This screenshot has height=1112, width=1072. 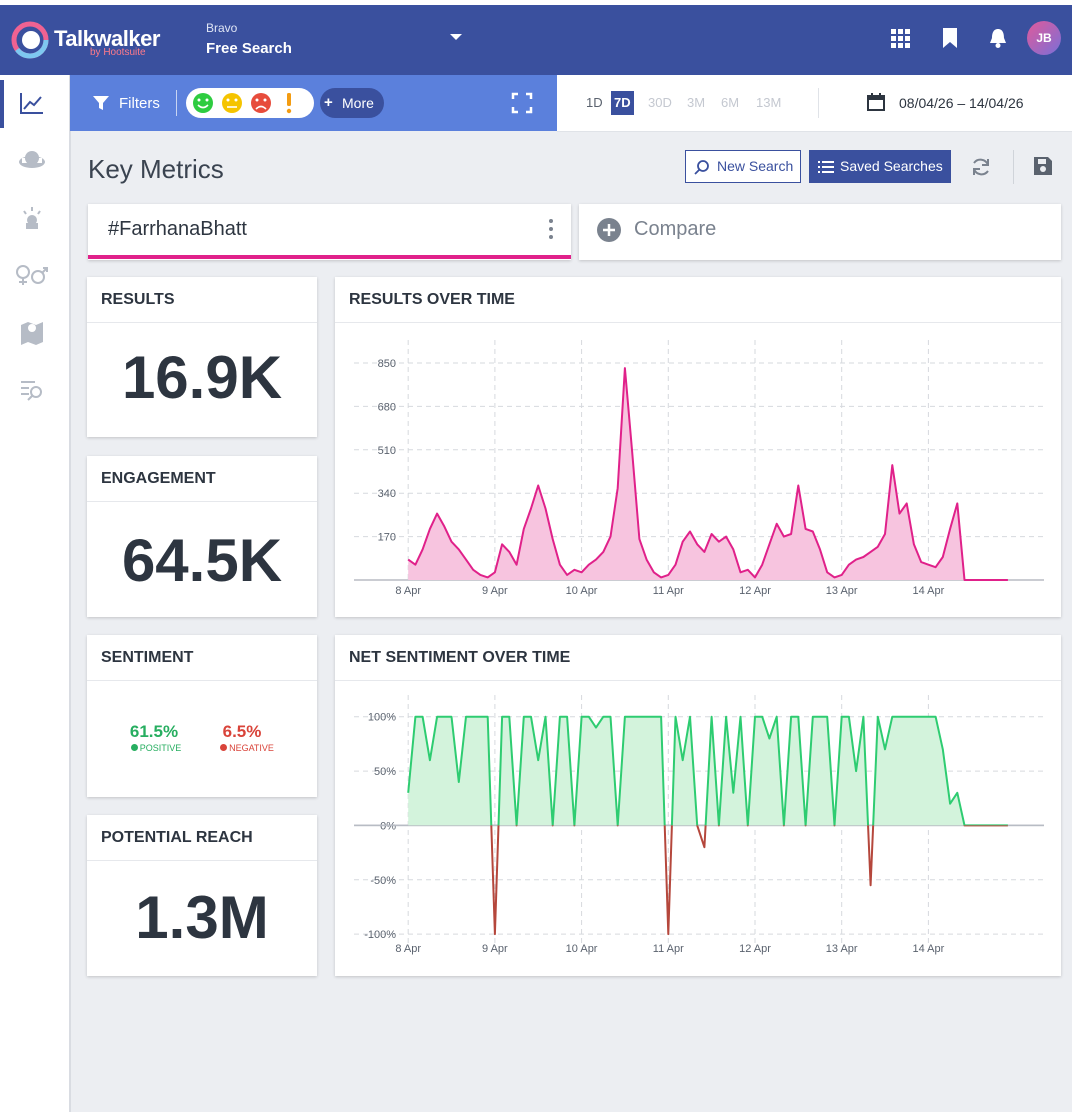 What do you see at coordinates (660, 102) in the screenshot?
I see `range-button: 30D` at bounding box center [660, 102].